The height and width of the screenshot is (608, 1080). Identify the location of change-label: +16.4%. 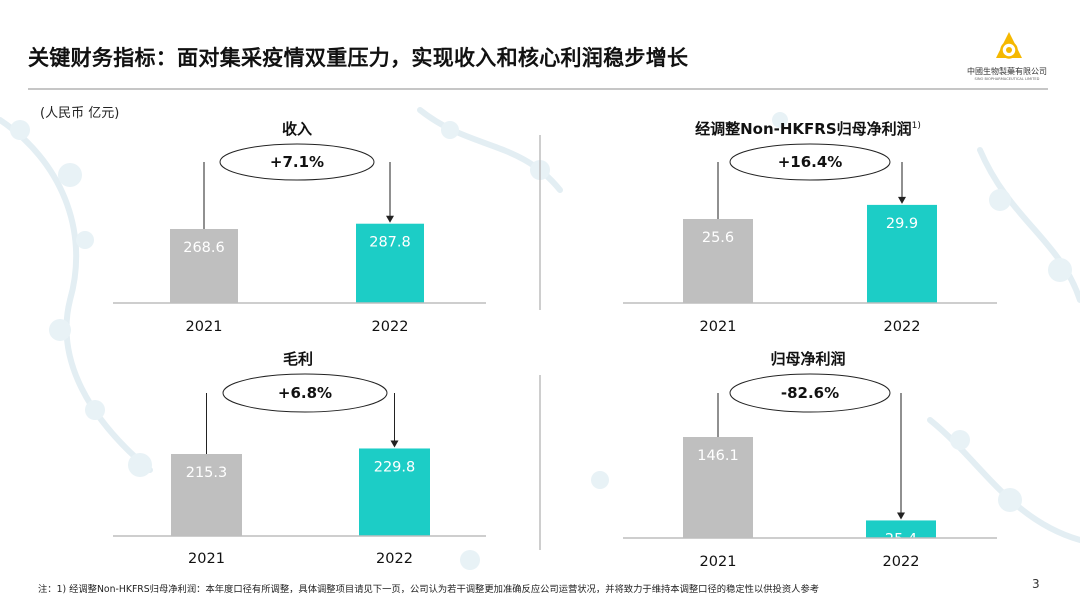
(810, 162).